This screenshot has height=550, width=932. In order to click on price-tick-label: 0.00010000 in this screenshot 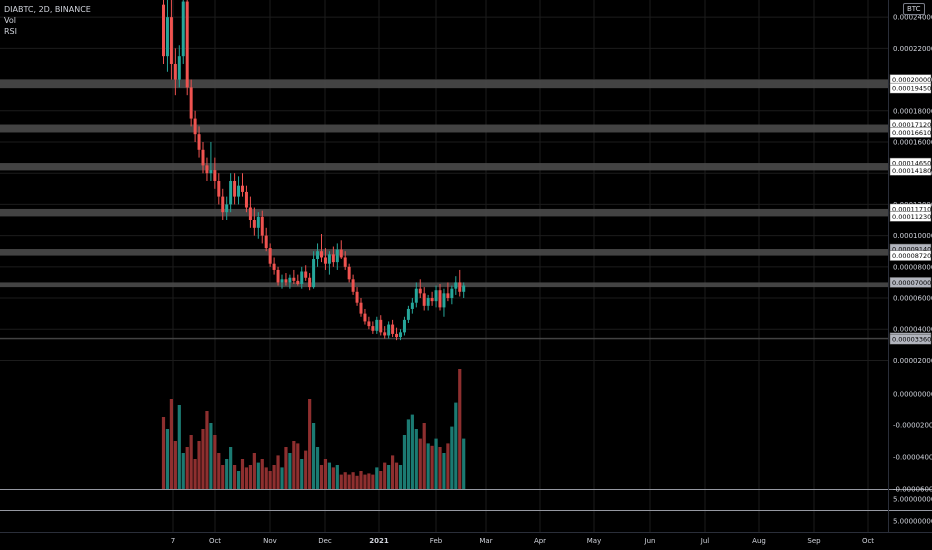, I will do `click(912, 236)`.